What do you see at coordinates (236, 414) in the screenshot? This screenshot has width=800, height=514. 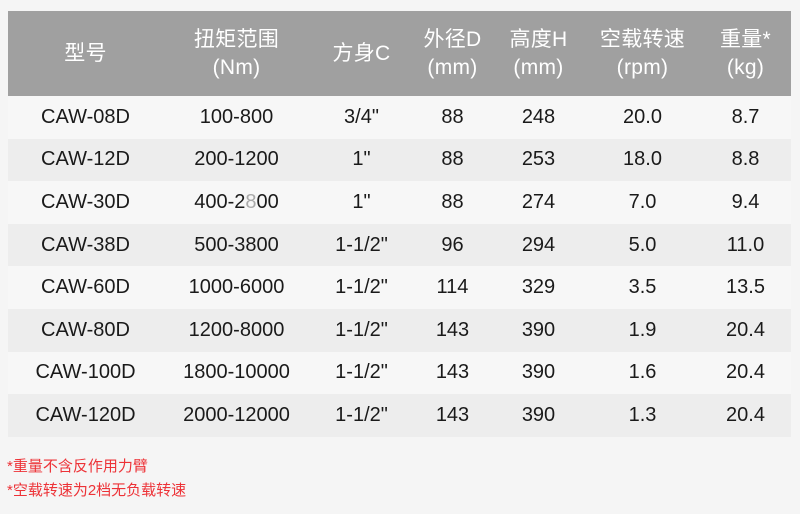 I see `cell-torque: 2000-12000` at bounding box center [236, 414].